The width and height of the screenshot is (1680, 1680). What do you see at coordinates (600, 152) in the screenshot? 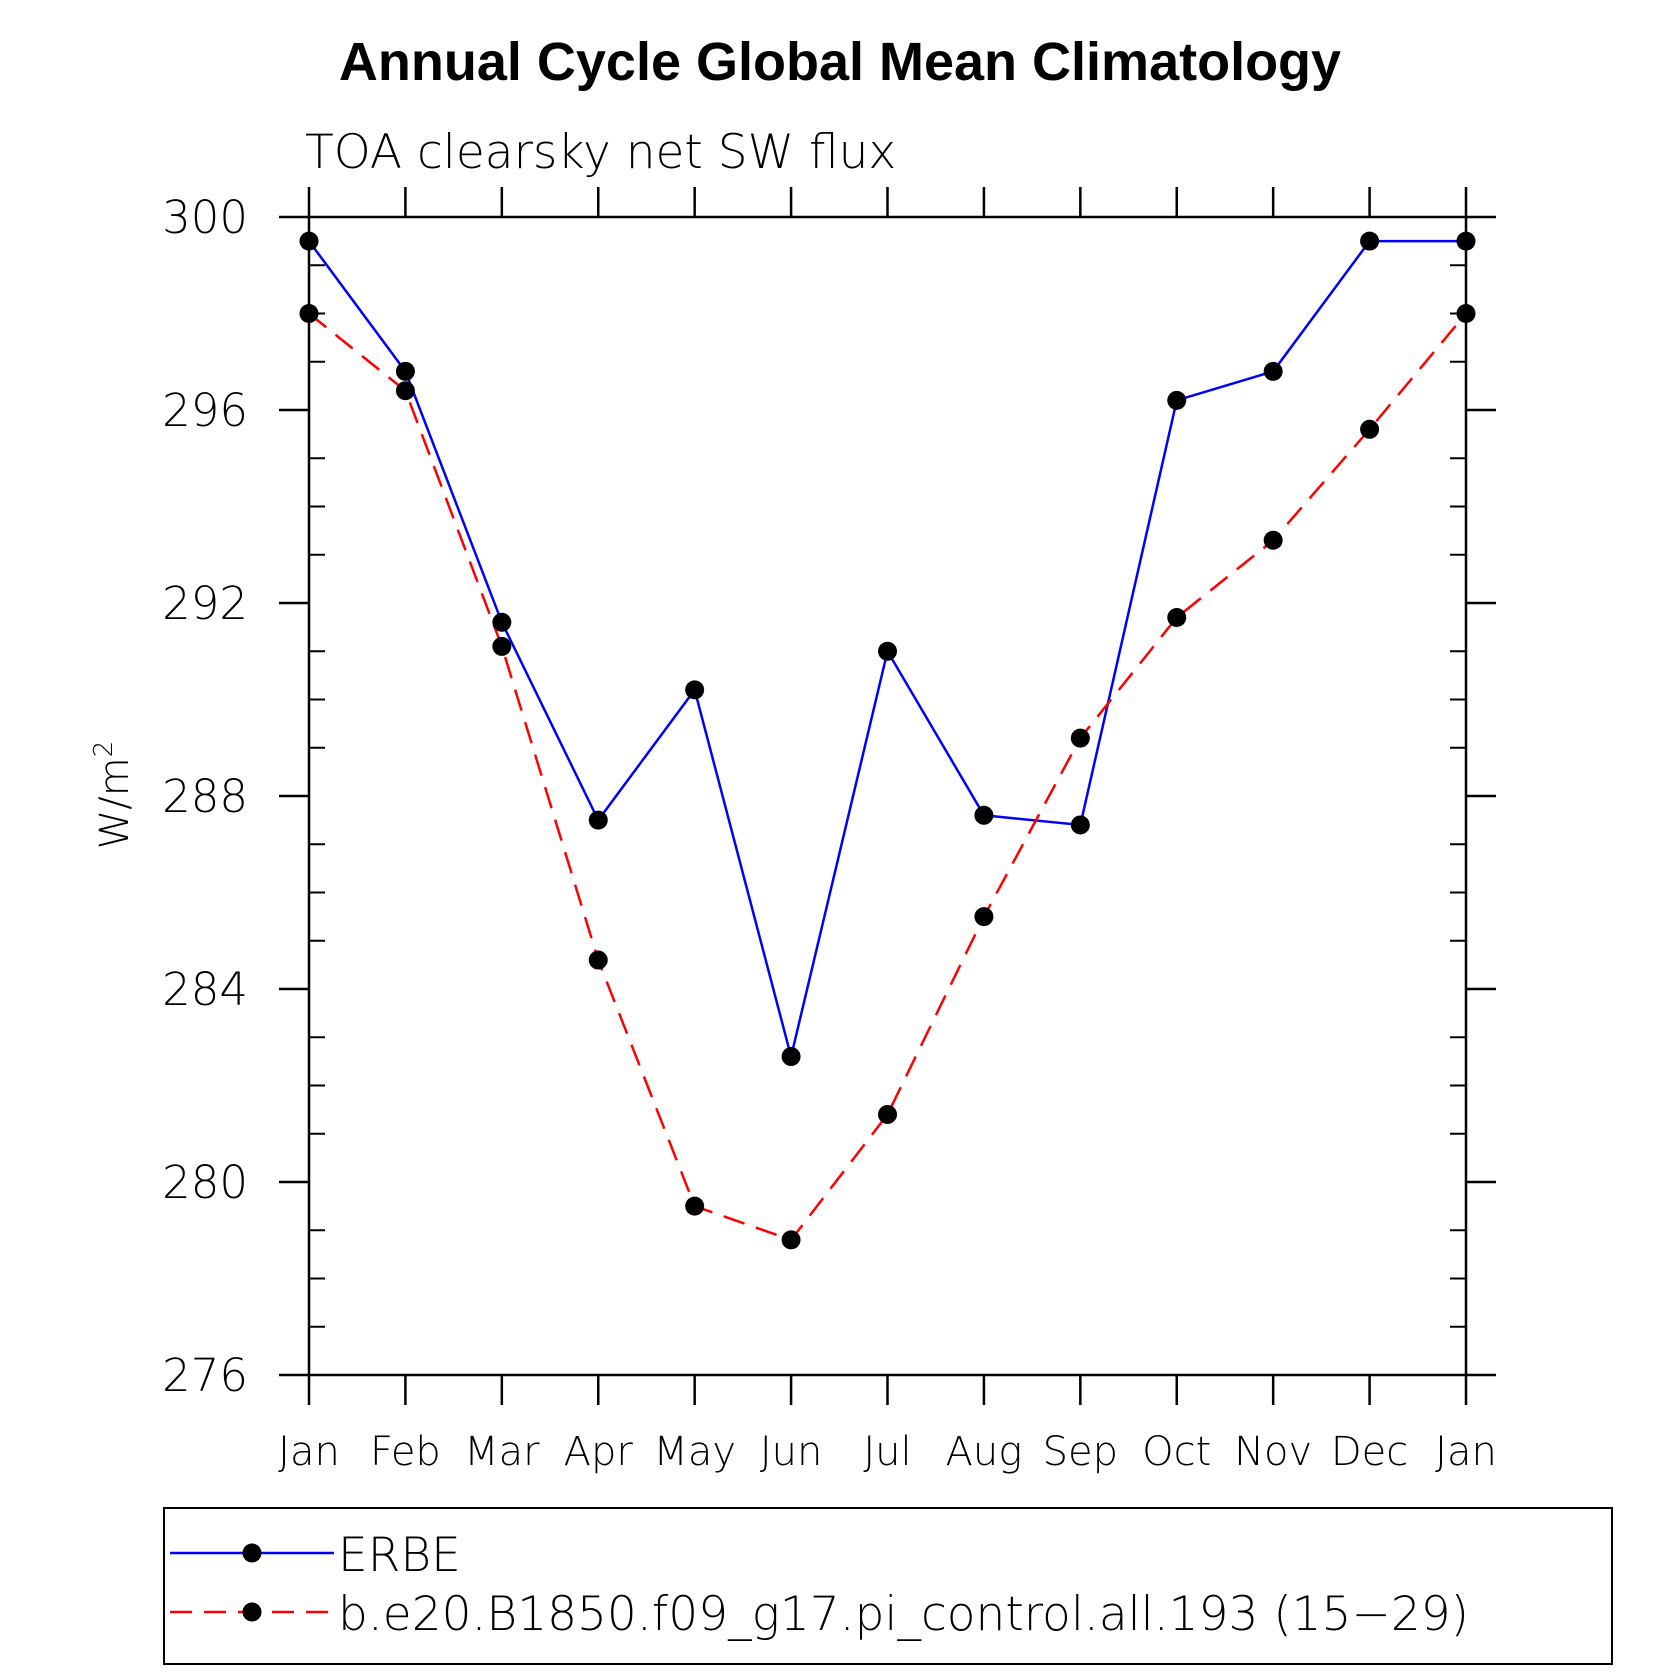
I see `chart-subtitle: TOA clearsky net SW flux` at bounding box center [600, 152].